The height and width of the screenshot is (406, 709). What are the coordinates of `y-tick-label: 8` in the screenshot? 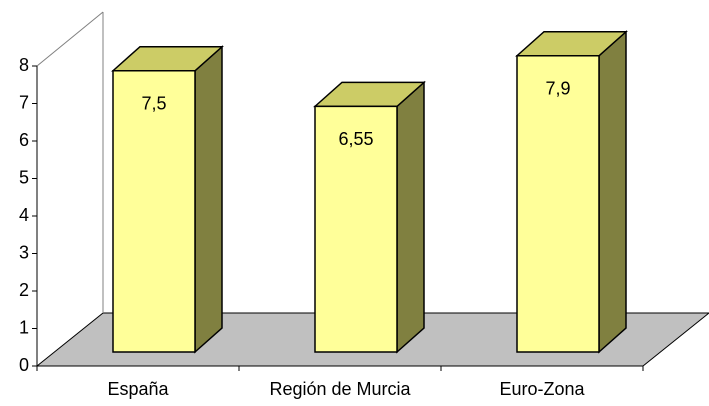 It's located at (24, 65).